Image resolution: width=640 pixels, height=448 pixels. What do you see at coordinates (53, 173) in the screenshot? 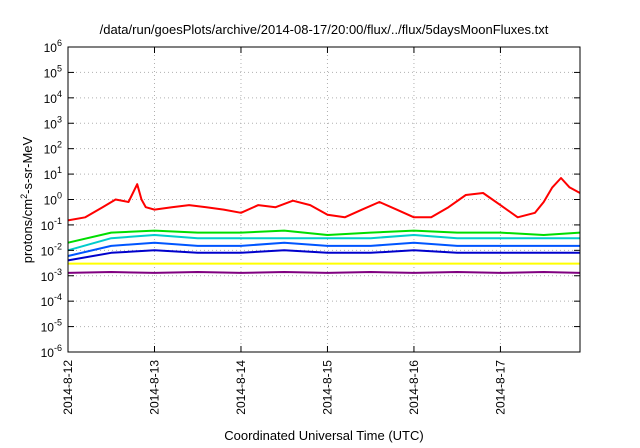
I see `y-tick-label: 10¹` at bounding box center [53, 173].